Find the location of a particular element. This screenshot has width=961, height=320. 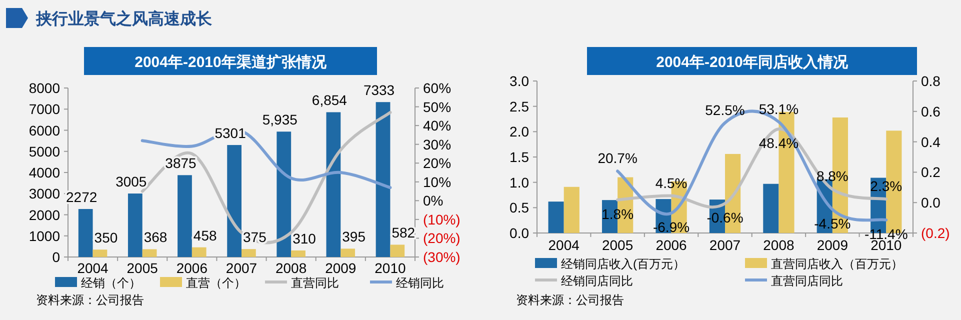

data-label: 310 is located at coordinates (304, 238).